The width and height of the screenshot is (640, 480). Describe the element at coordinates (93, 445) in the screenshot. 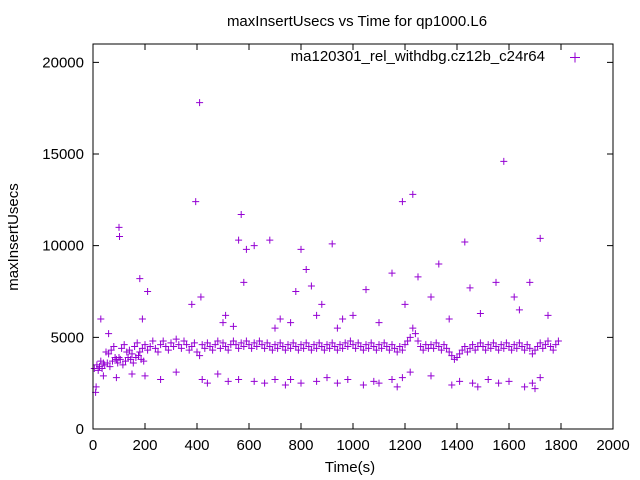

I see `x-tick-label: 0` at that location.